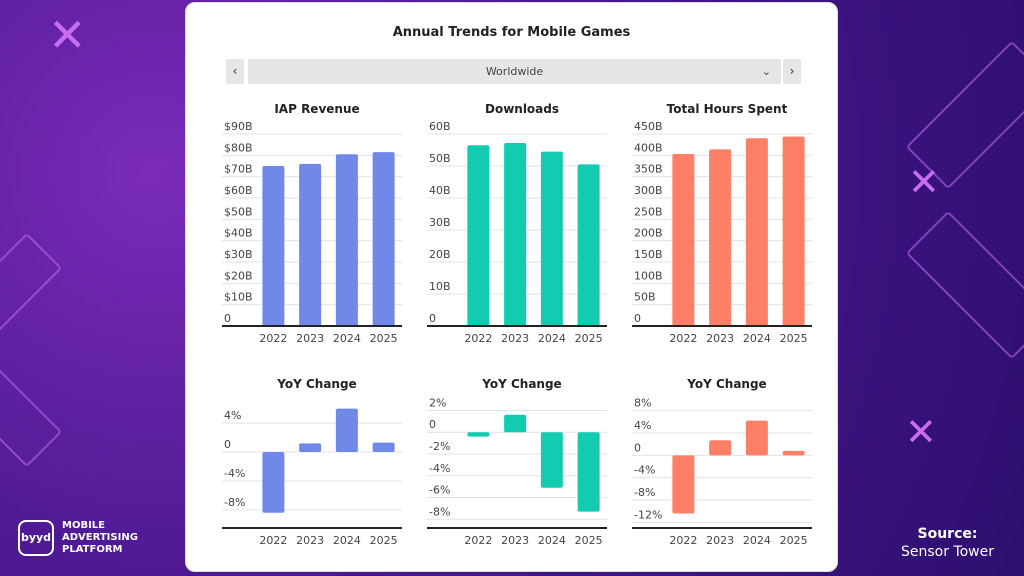  Describe the element at coordinates (766, 71) in the screenshot. I see `chevron-down-icon: ⌄` at that location.